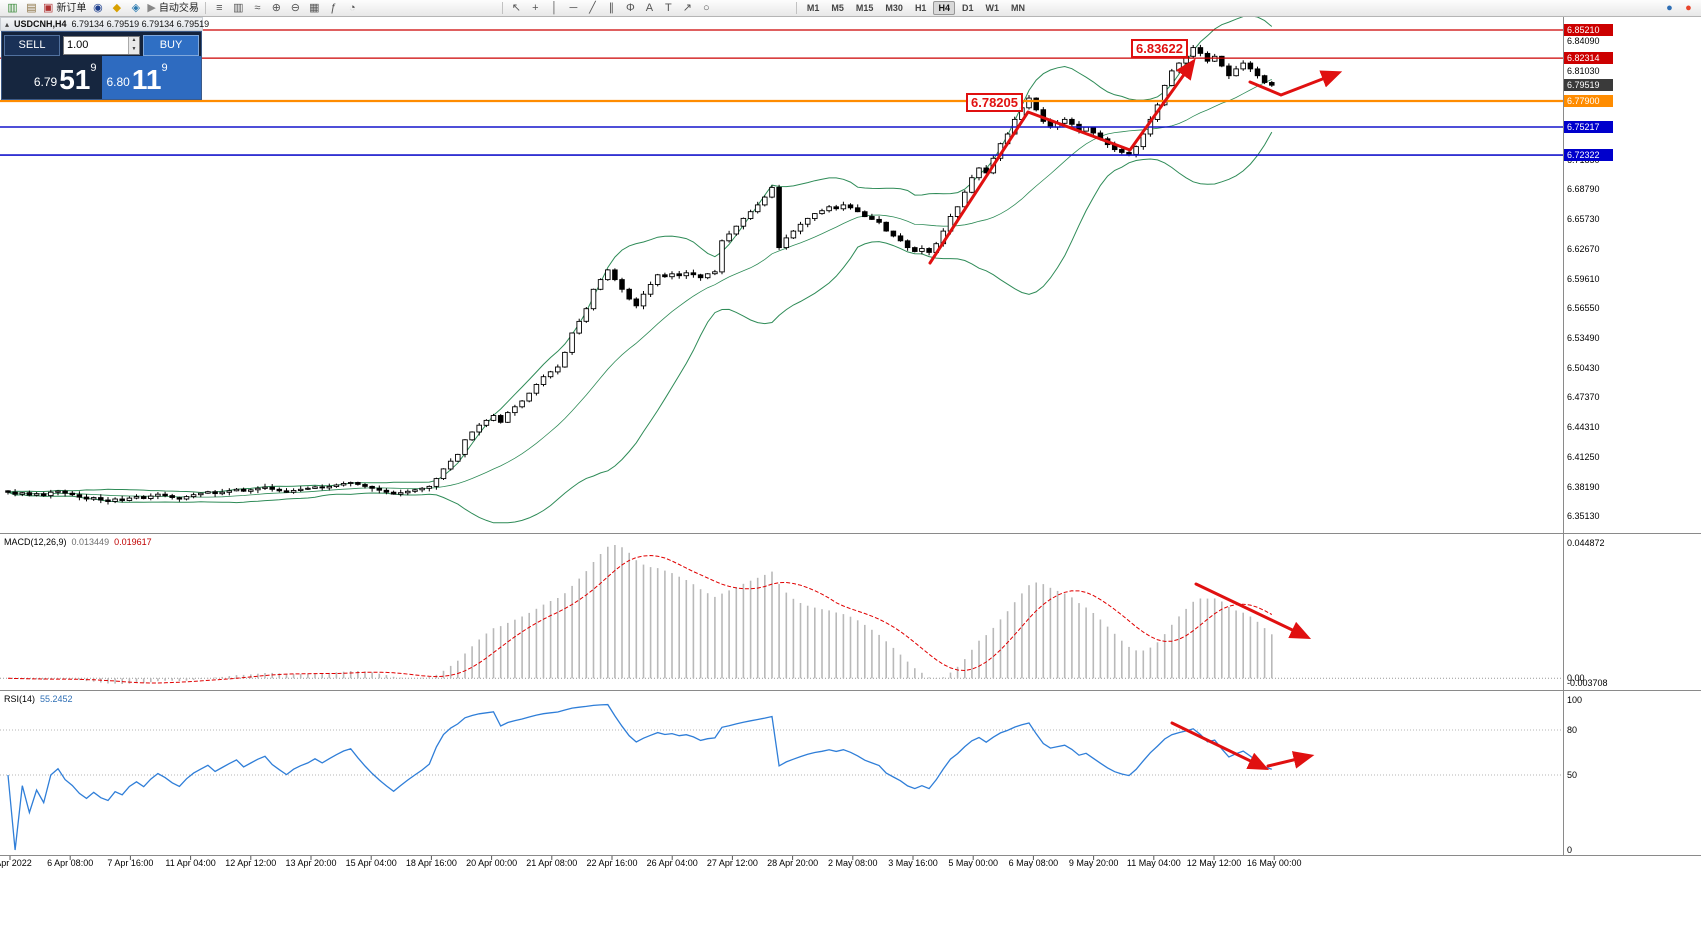 The width and height of the screenshot is (1701, 937). Describe the element at coordinates (178, 8) in the screenshot. I see `autotrade-button-label: 自动交易` at that location.